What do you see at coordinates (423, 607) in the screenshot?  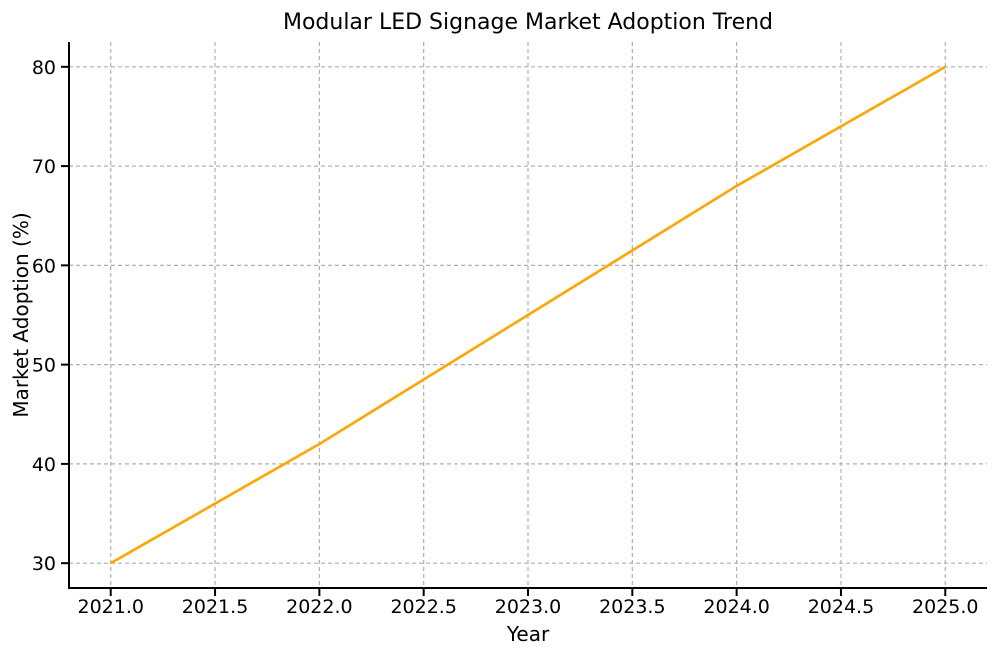 I see `x-tick-label: 2022.5` at bounding box center [423, 607].